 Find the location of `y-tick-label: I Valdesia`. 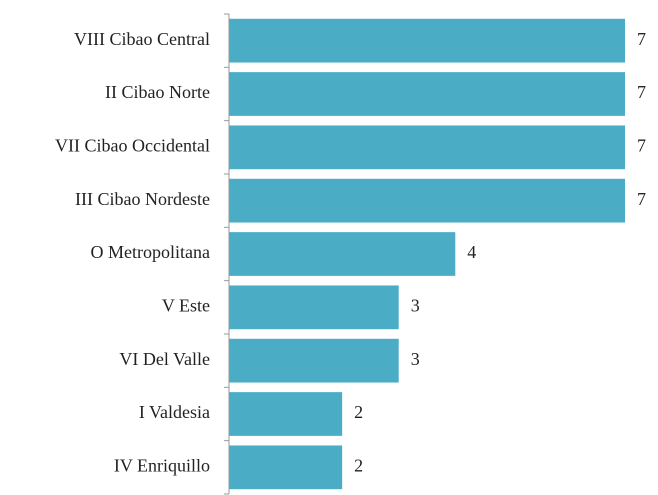

y-tick-label: I Valdesia is located at coordinates (174, 412).